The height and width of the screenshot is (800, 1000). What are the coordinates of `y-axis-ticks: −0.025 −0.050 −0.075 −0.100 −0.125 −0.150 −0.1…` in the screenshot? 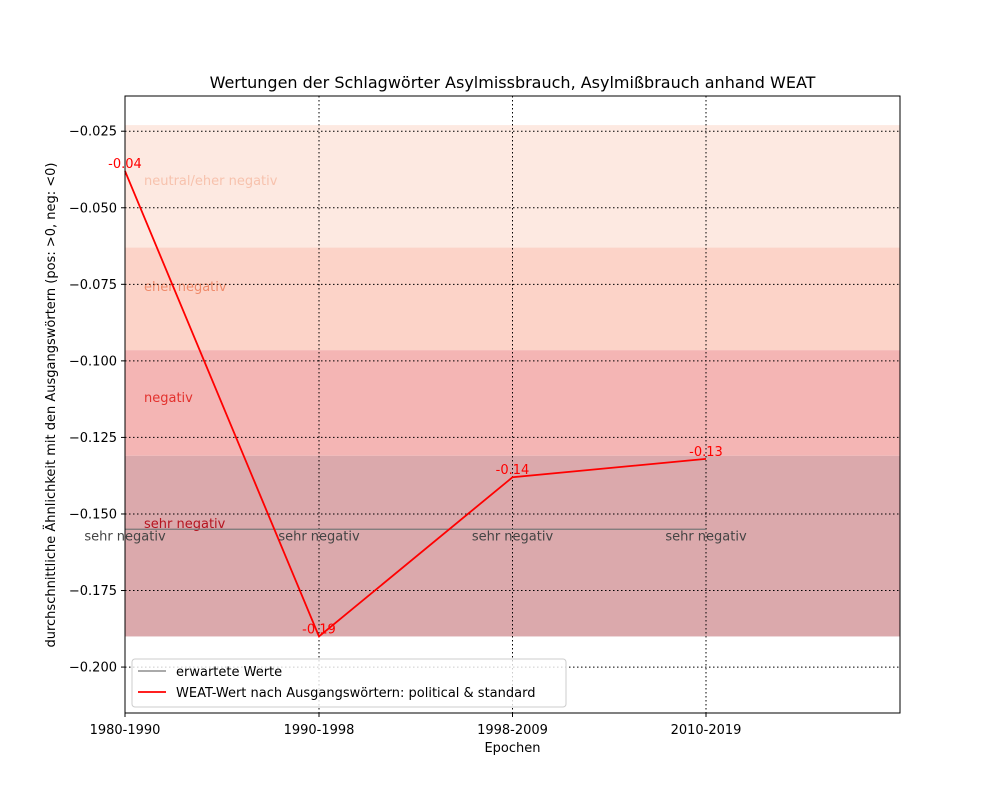 It's located at (97, 400).